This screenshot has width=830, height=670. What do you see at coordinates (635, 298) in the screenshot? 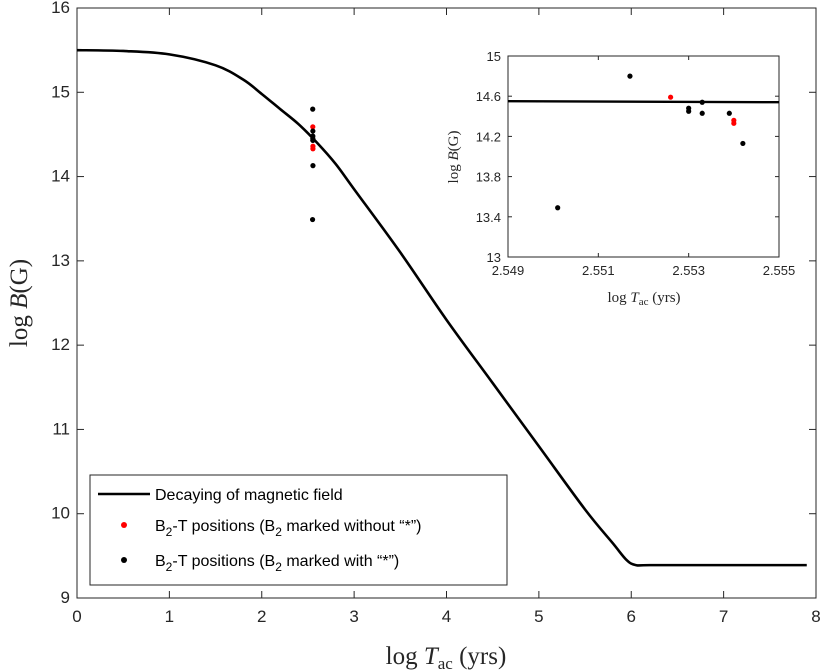
I see `inset-x-label-var: T` at bounding box center [635, 298].